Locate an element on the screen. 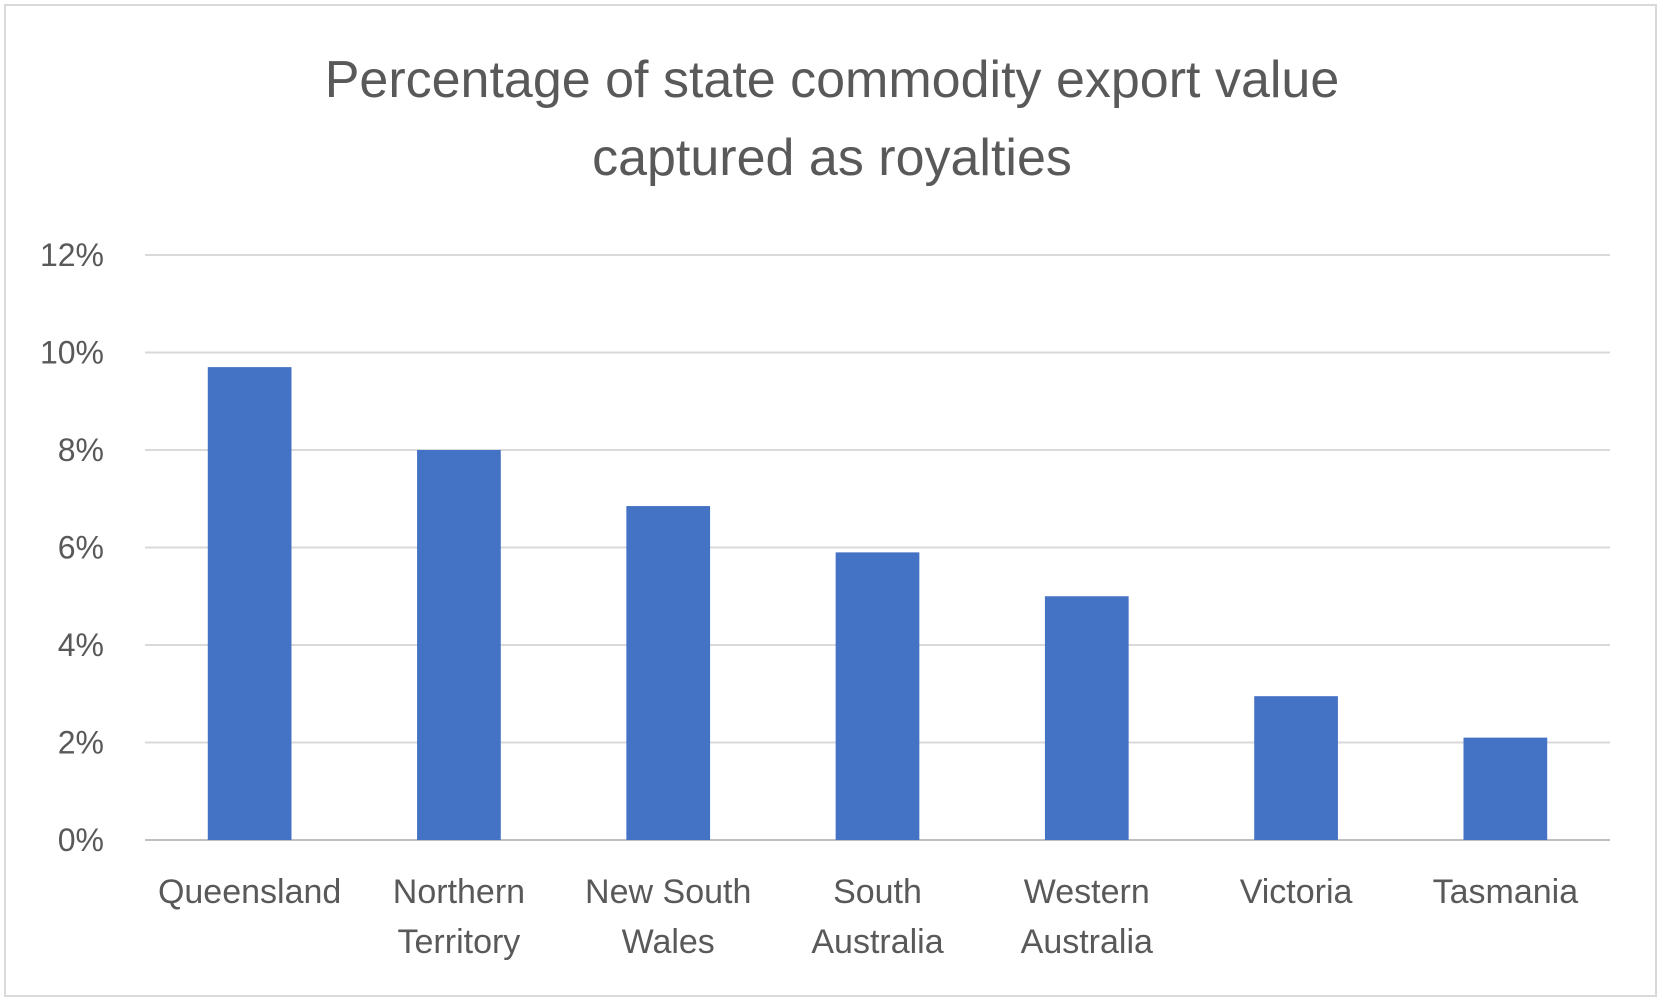 The image size is (1663, 1003). x-tick-label: Tasmania is located at coordinates (1506, 892).